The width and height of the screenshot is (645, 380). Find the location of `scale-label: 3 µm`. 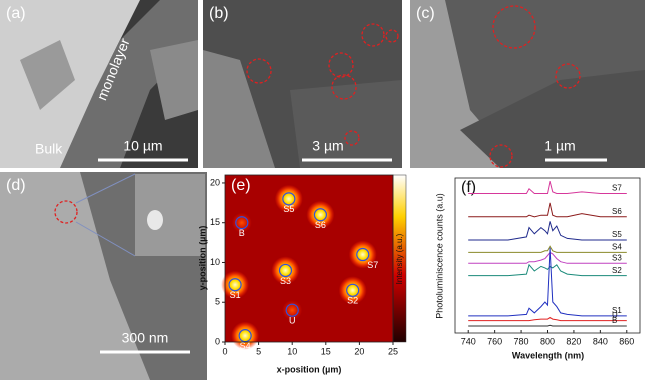

scale-label: 3 µm is located at coordinates (327, 146).